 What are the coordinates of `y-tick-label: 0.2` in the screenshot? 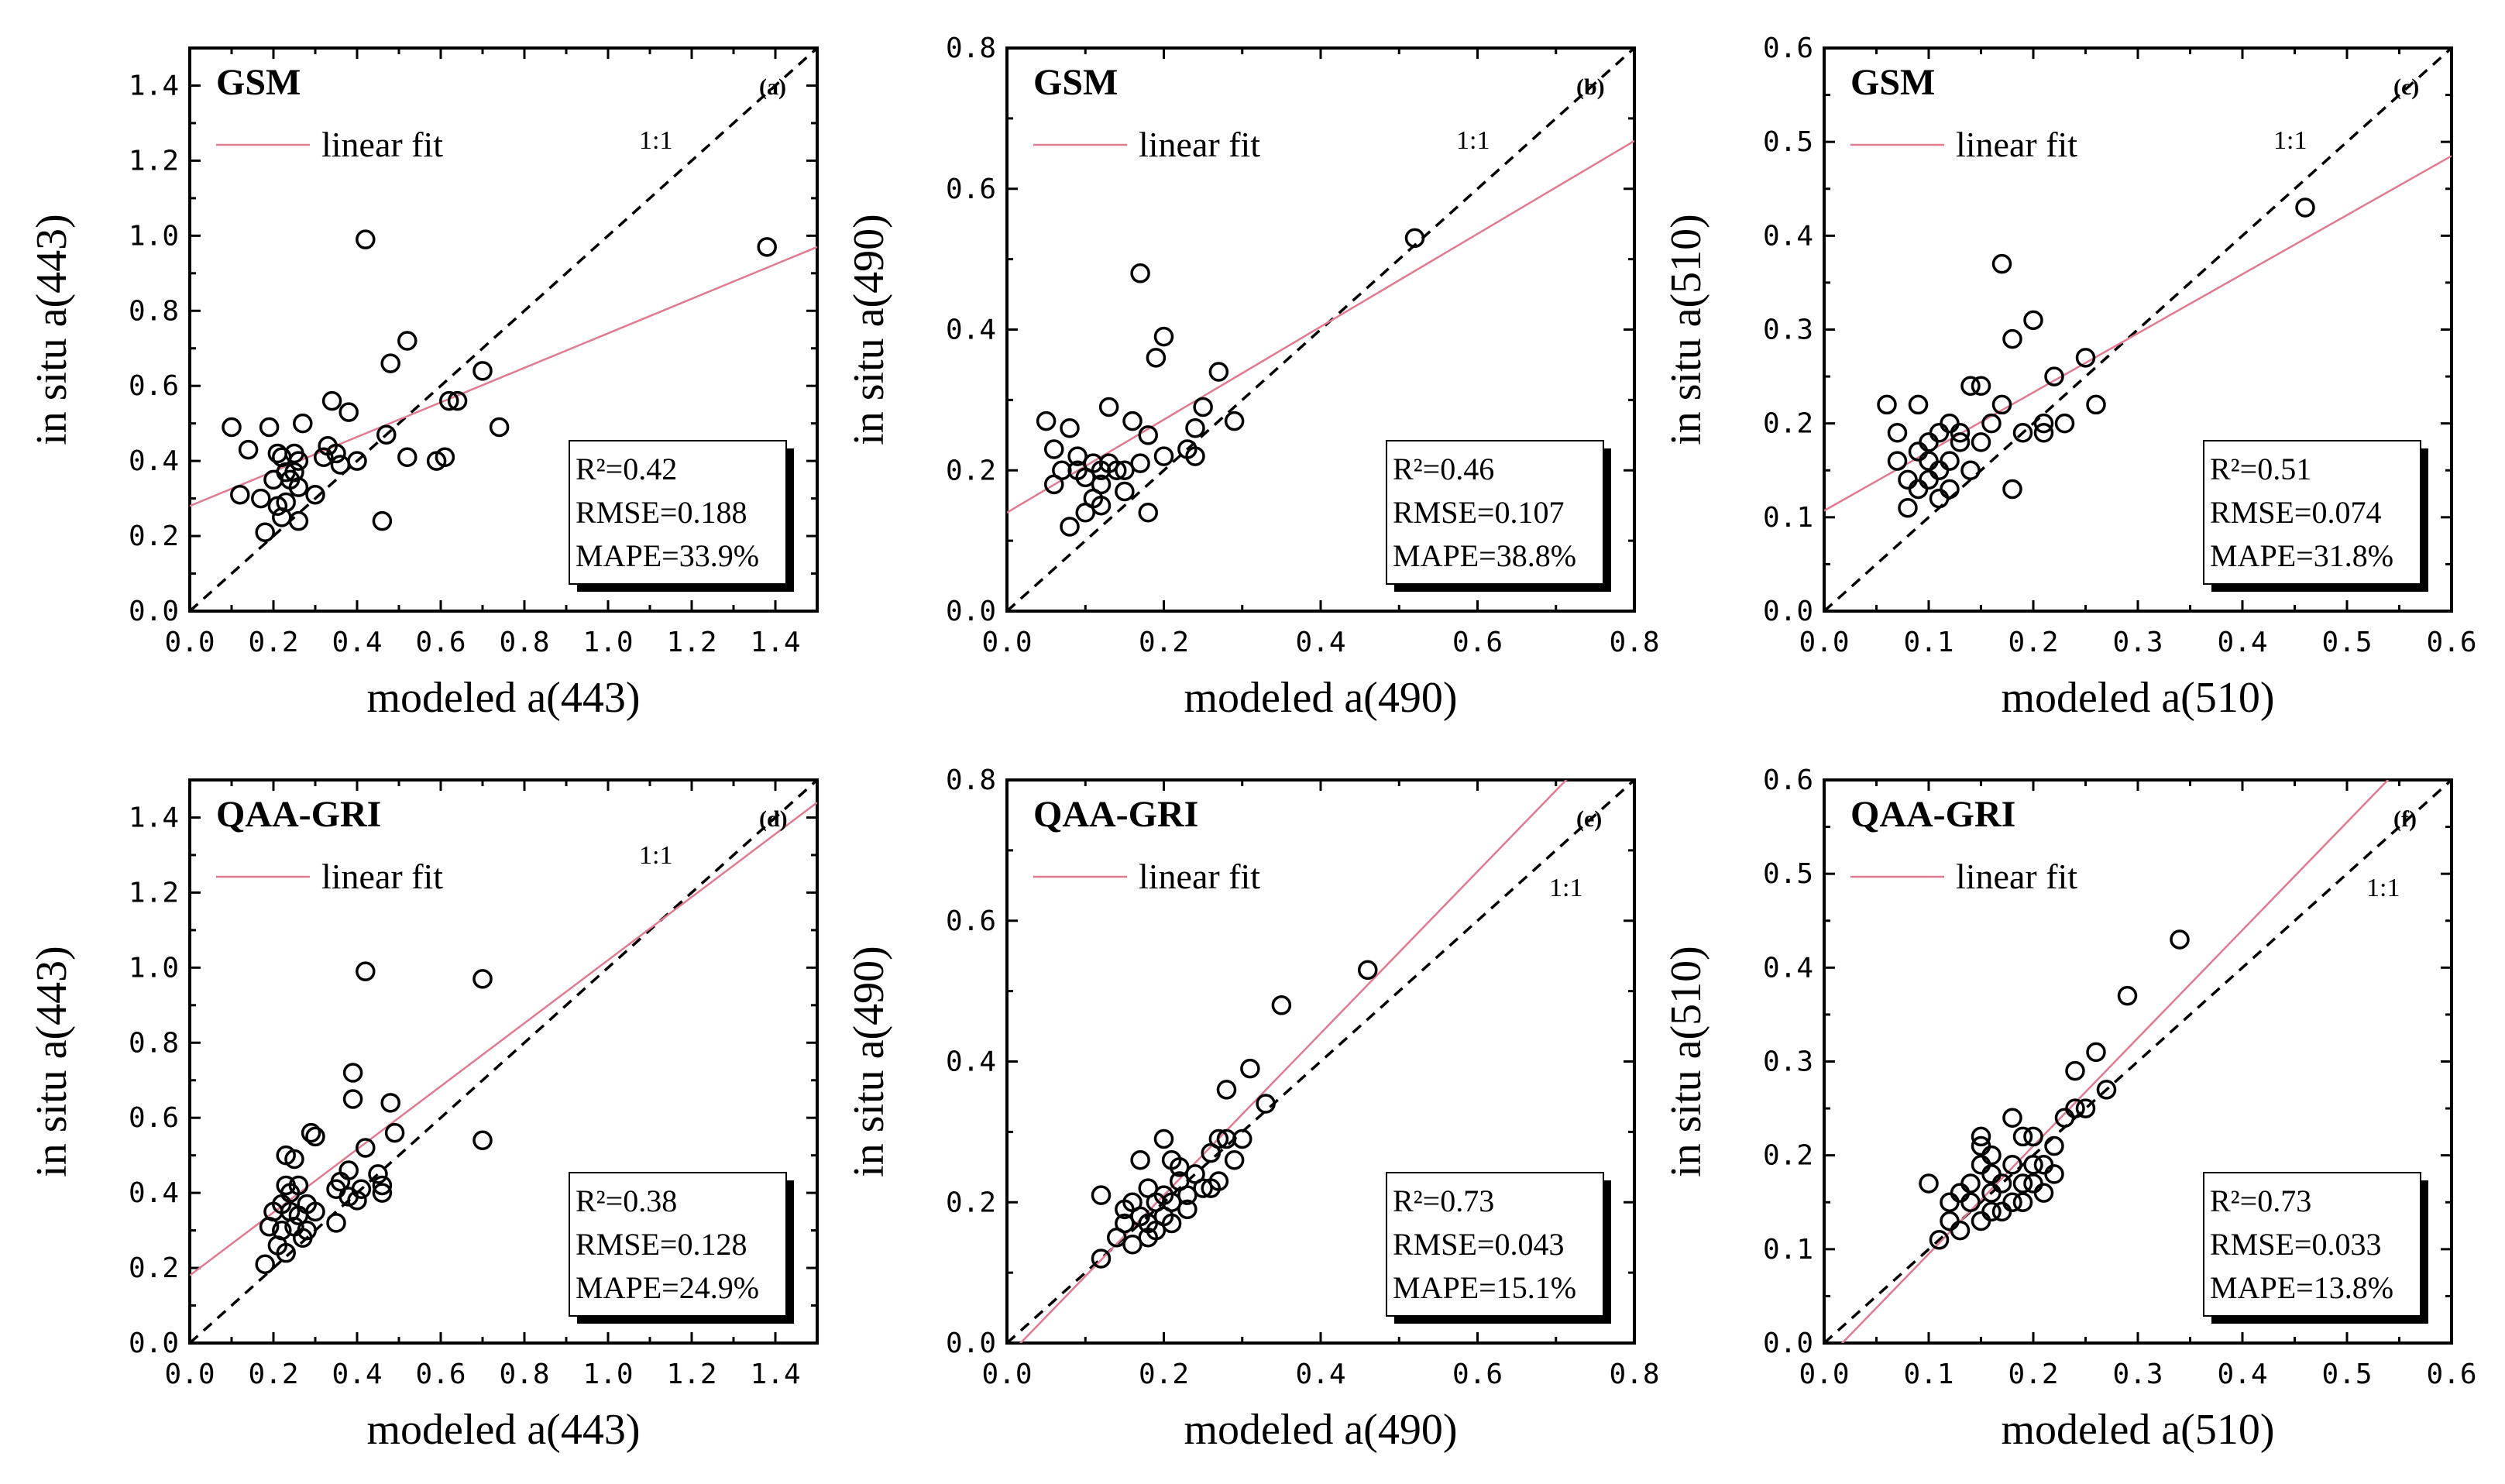 It's located at (971, 1202).